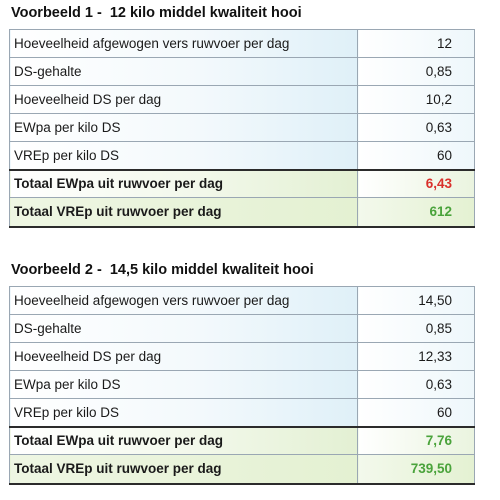  I want to click on total-ewpa-row: Totaal EWpa uit ruwvoer per dag 6,43, so click(242, 183).